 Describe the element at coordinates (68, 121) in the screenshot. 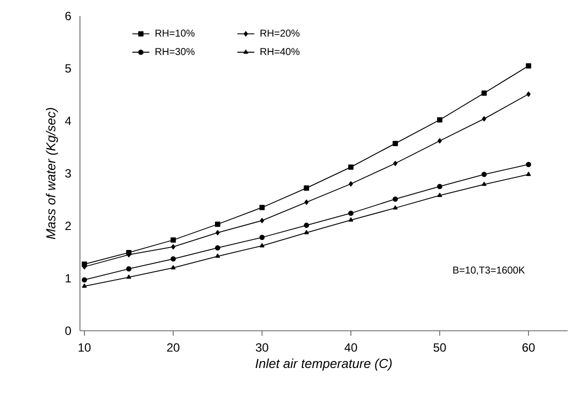

I see `y-tick-label: 4` at that location.